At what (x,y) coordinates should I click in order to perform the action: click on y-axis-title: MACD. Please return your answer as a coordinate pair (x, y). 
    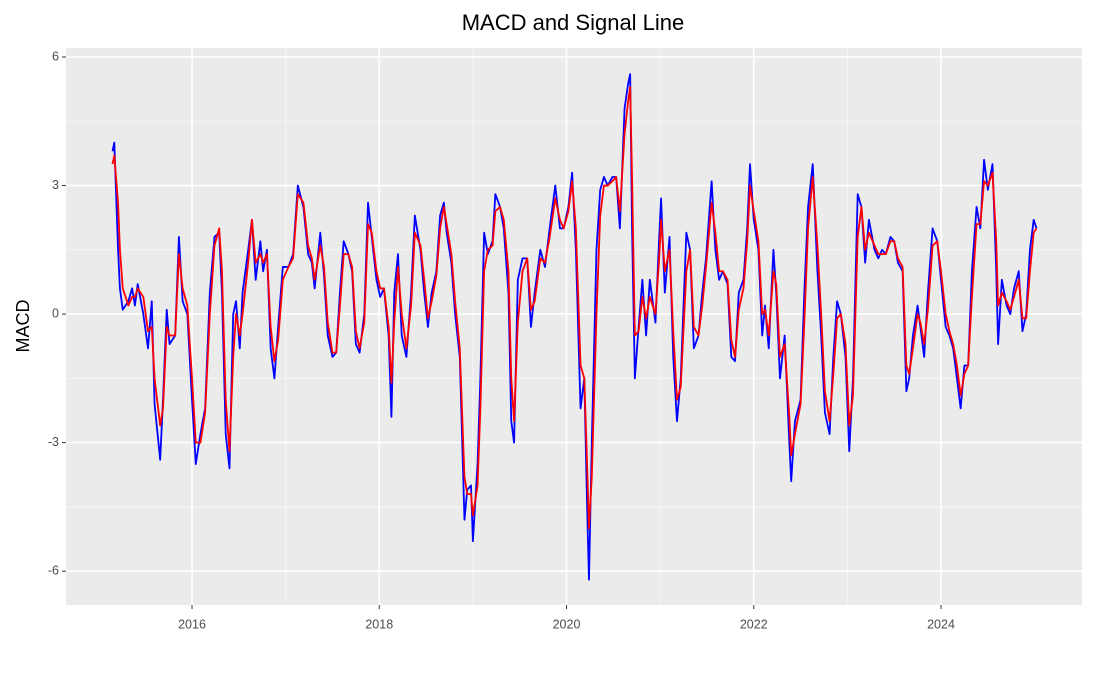
    Looking at the image, I should click on (23, 326).